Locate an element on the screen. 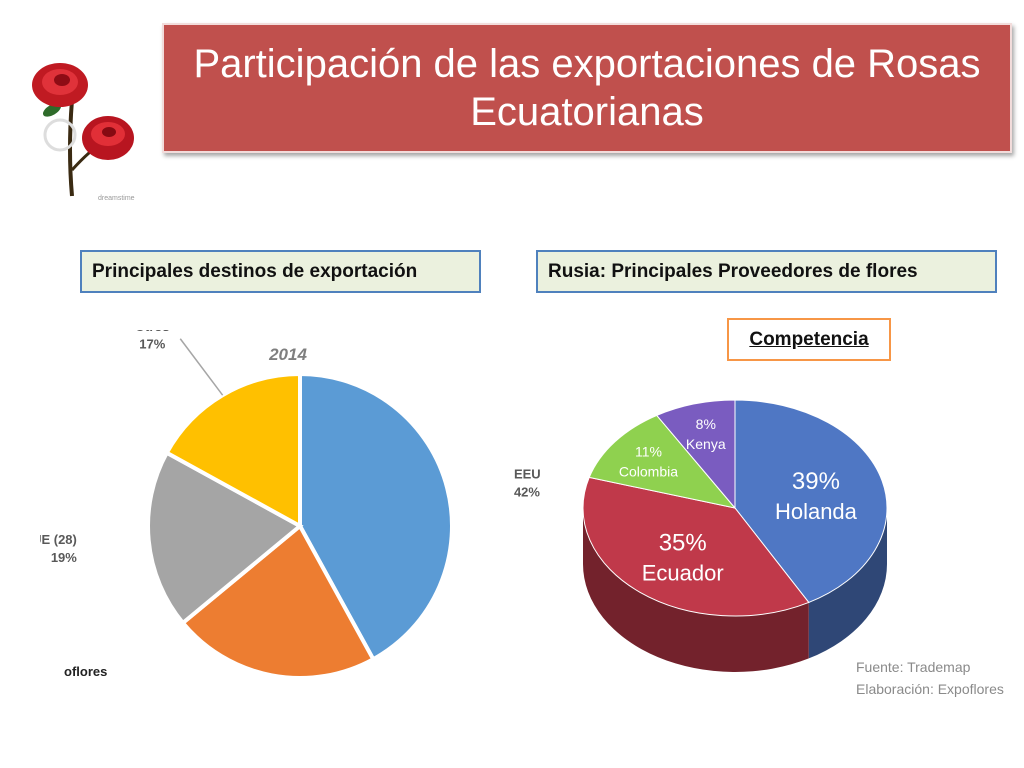 The image size is (1024, 768). rose-logo-icon: dreamstime is located at coordinates (83, 131).